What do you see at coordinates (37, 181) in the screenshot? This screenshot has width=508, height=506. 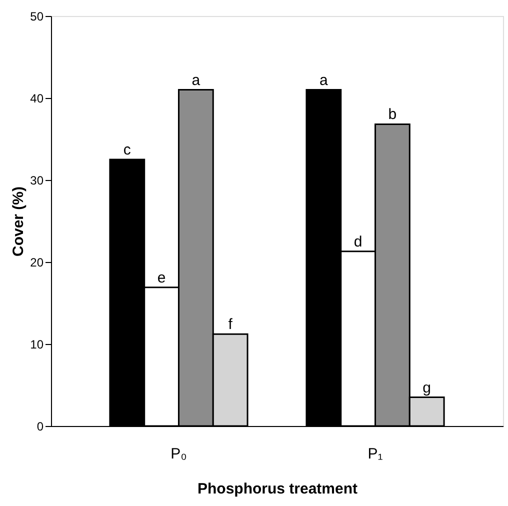 I see `y-tick-label: 30` at bounding box center [37, 181].